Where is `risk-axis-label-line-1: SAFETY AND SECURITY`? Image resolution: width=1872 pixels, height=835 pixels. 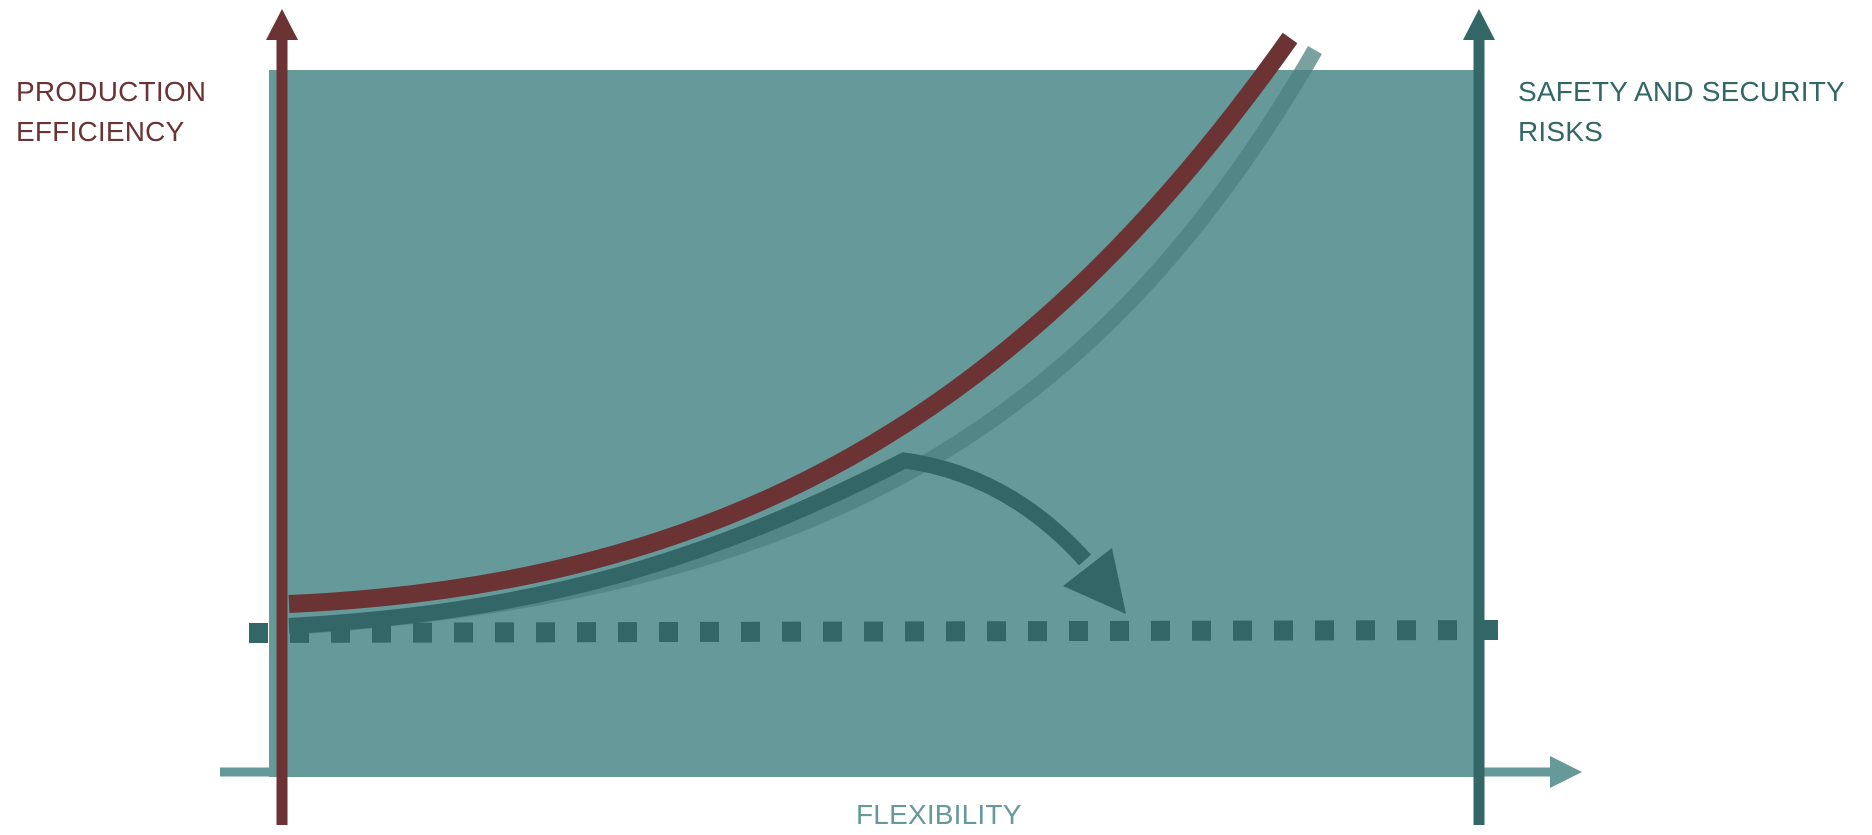 risk-axis-label-line-1: SAFETY AND SECURITY is located at coordinates (1681, 91).